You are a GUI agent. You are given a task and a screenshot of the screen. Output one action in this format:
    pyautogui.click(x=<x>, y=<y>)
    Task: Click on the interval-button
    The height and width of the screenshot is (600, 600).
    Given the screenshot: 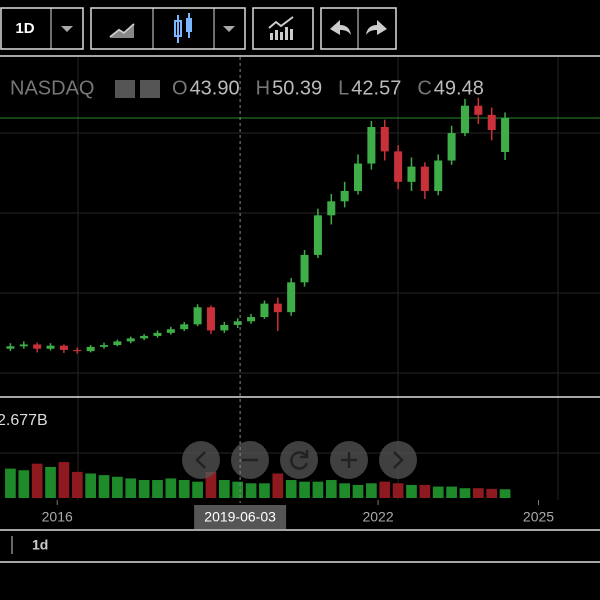 What is the action you would take?
    pyautogui.click(x=42, y=28)
    